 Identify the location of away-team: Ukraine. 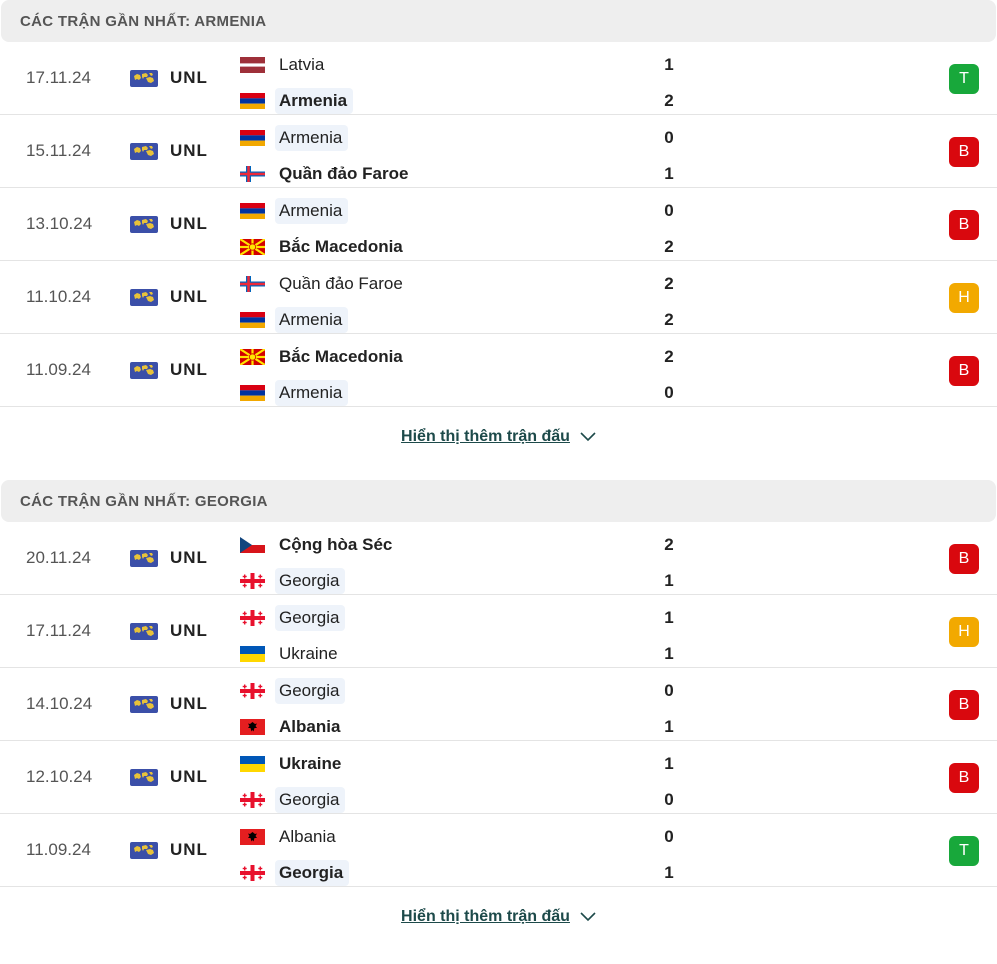
(292, 654).